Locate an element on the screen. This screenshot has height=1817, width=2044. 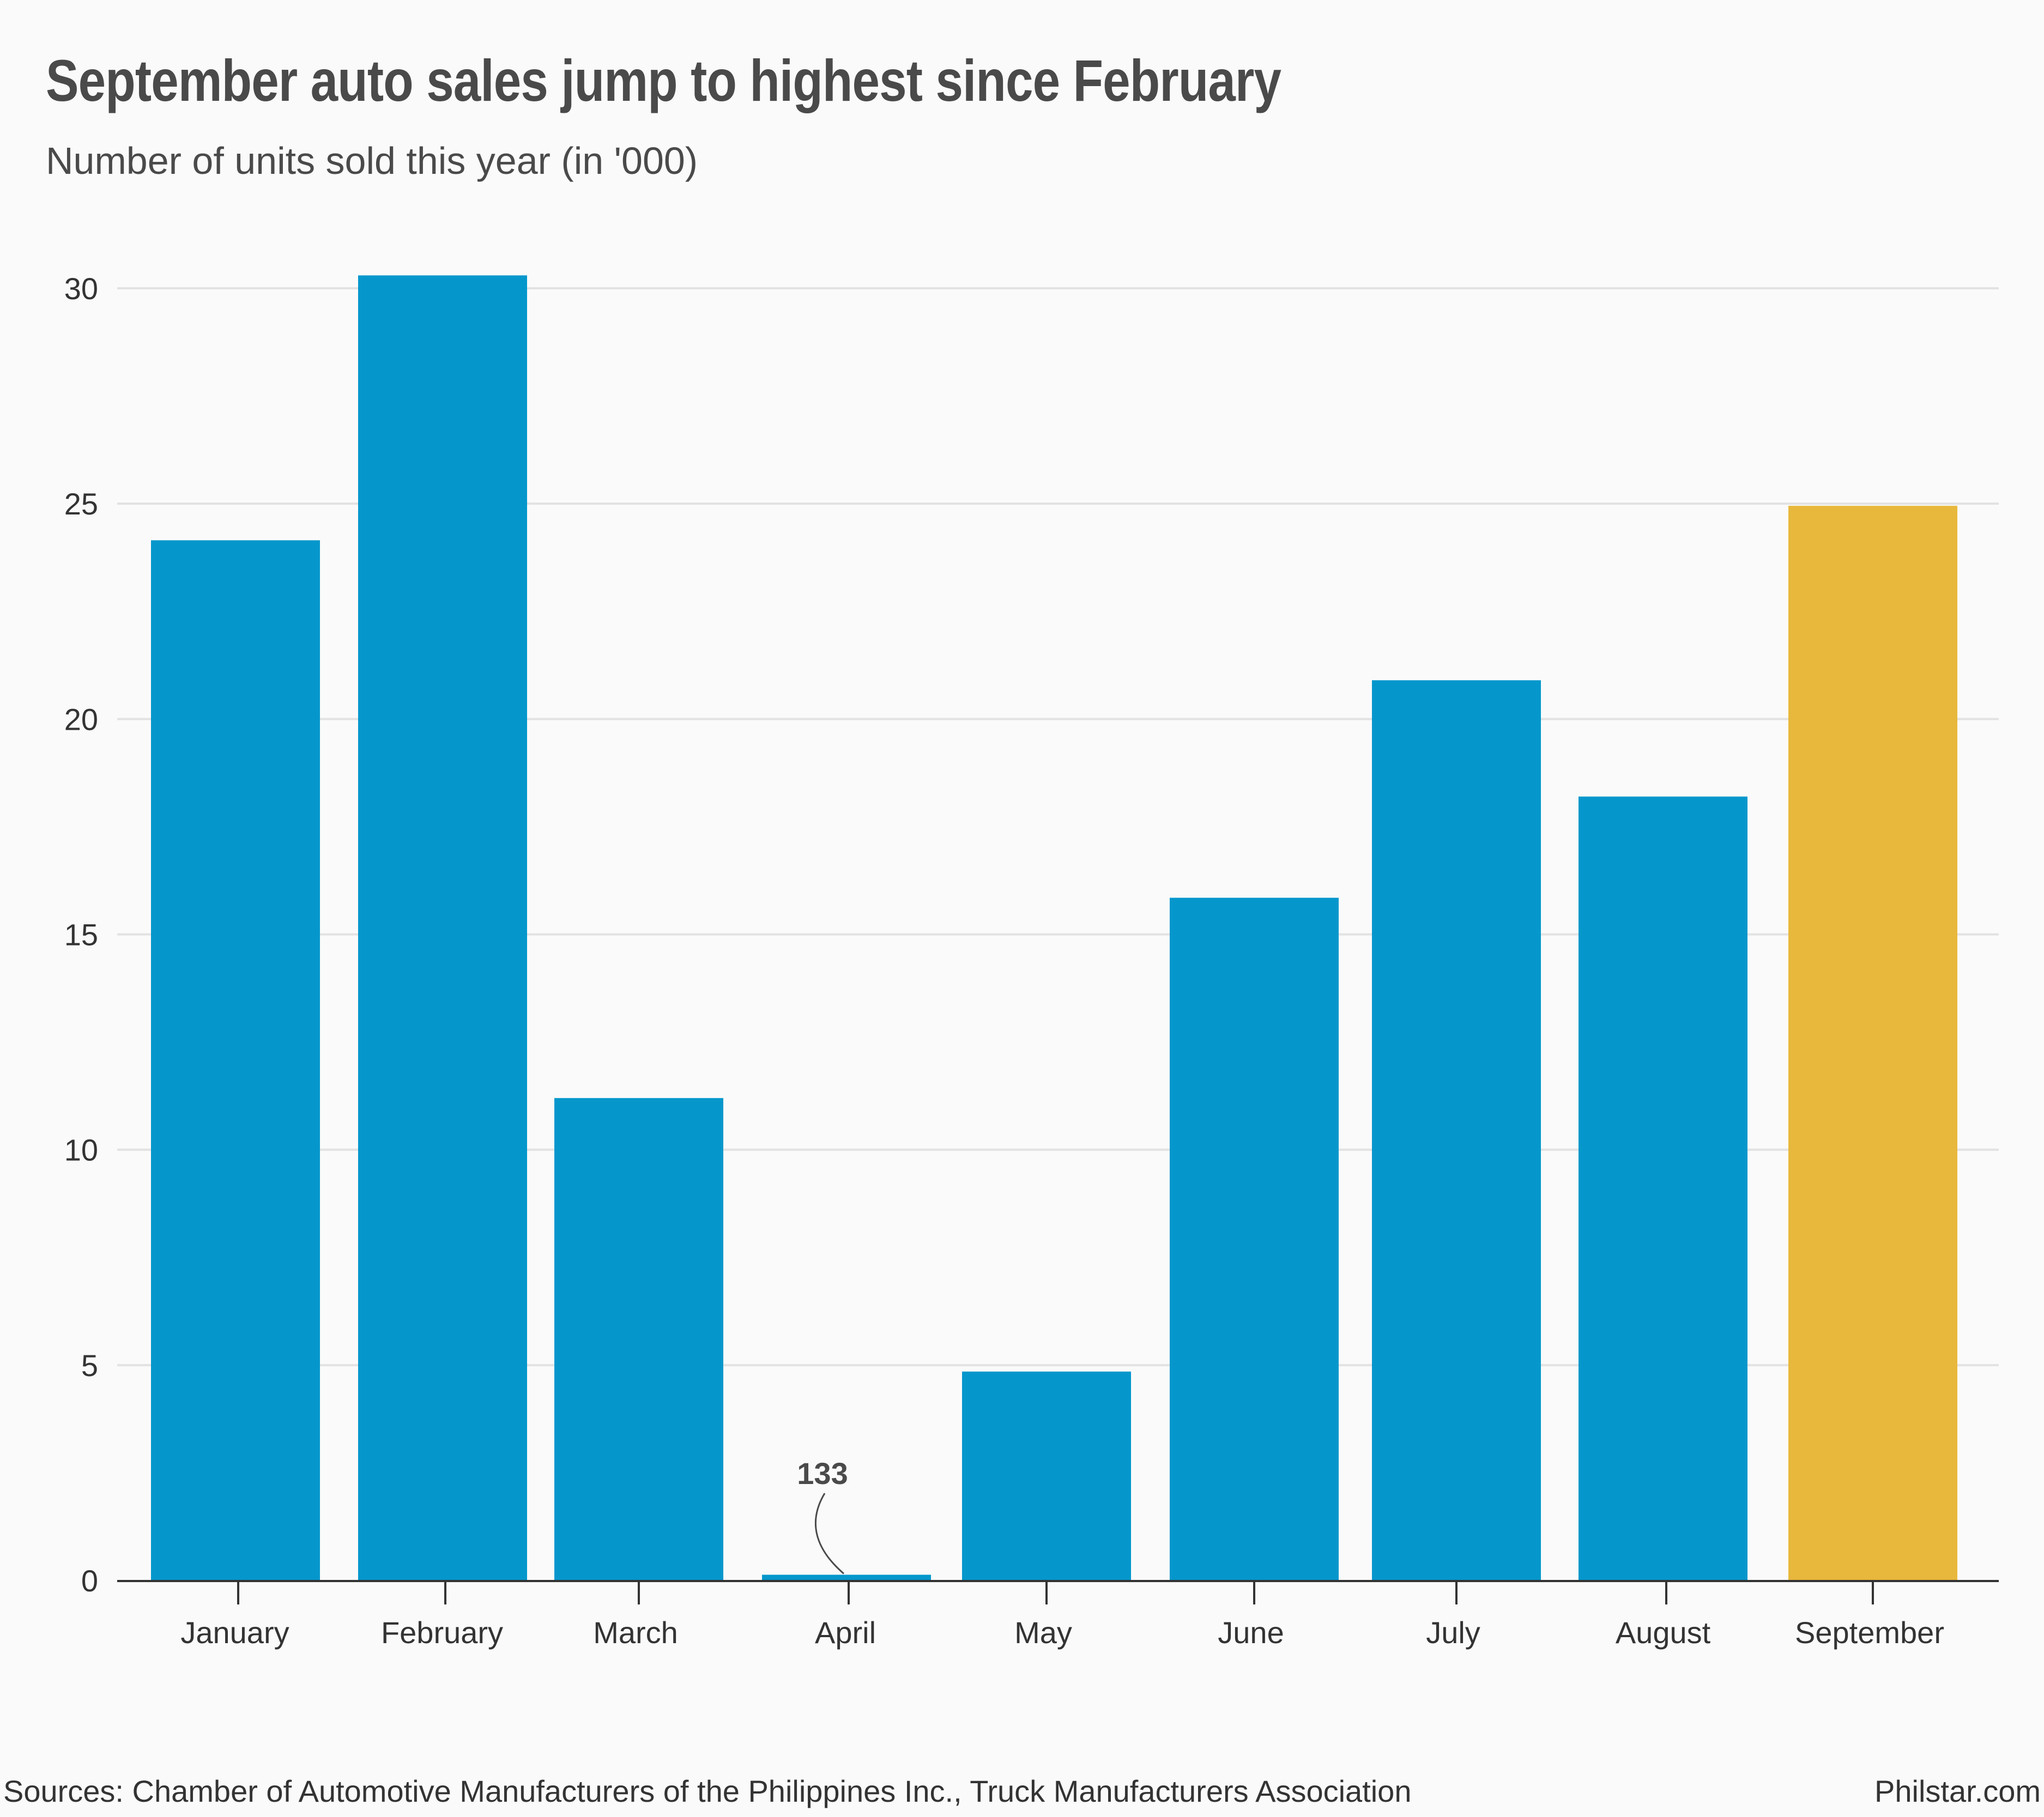
y-tick-label: 0 is located at coordinates (90, 1581).